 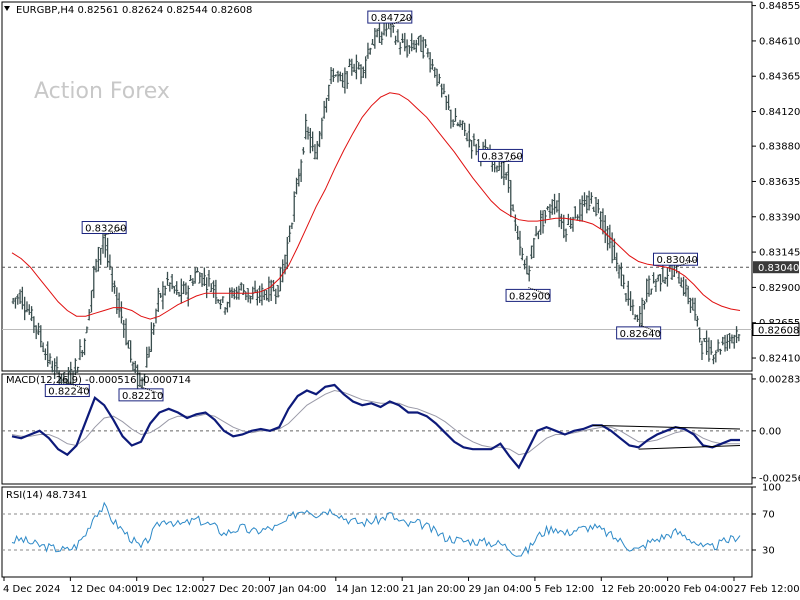 I want to click on y-tick-label: 0.82410, so click(x=779, y=359).